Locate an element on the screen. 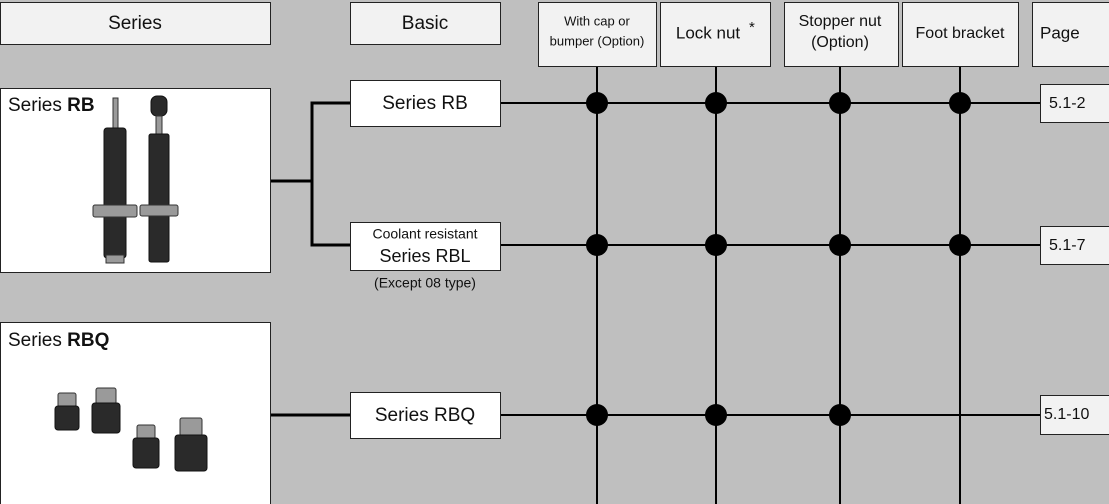  header-page: Page is located at coordinates (1060, 32).